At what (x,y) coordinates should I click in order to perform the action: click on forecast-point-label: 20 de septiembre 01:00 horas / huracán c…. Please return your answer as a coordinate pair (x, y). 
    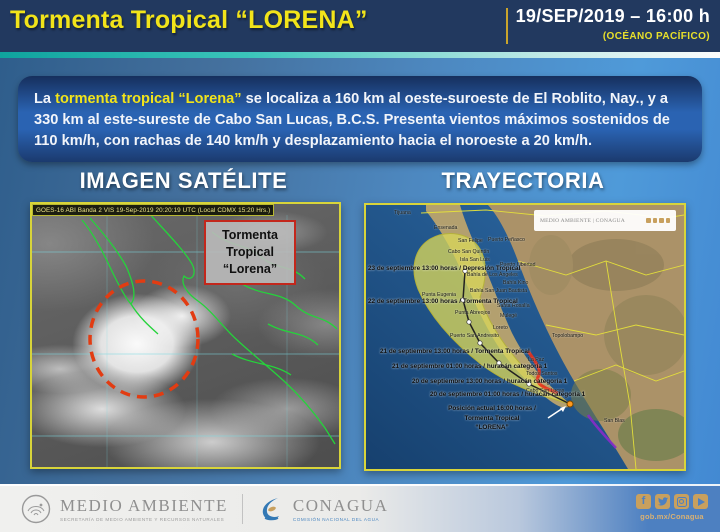
    Looking at the image, I should click on (508, 394).